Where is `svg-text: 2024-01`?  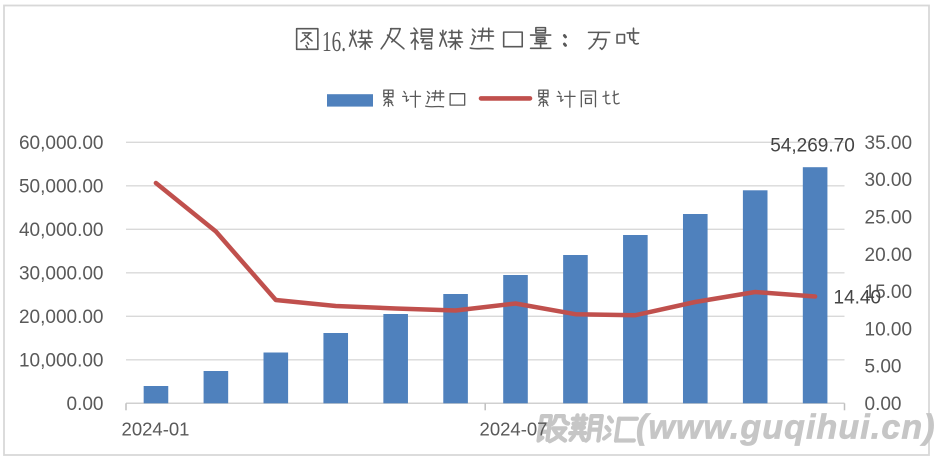
svg-text: 2024-01 is located at coordinates (156, 429).